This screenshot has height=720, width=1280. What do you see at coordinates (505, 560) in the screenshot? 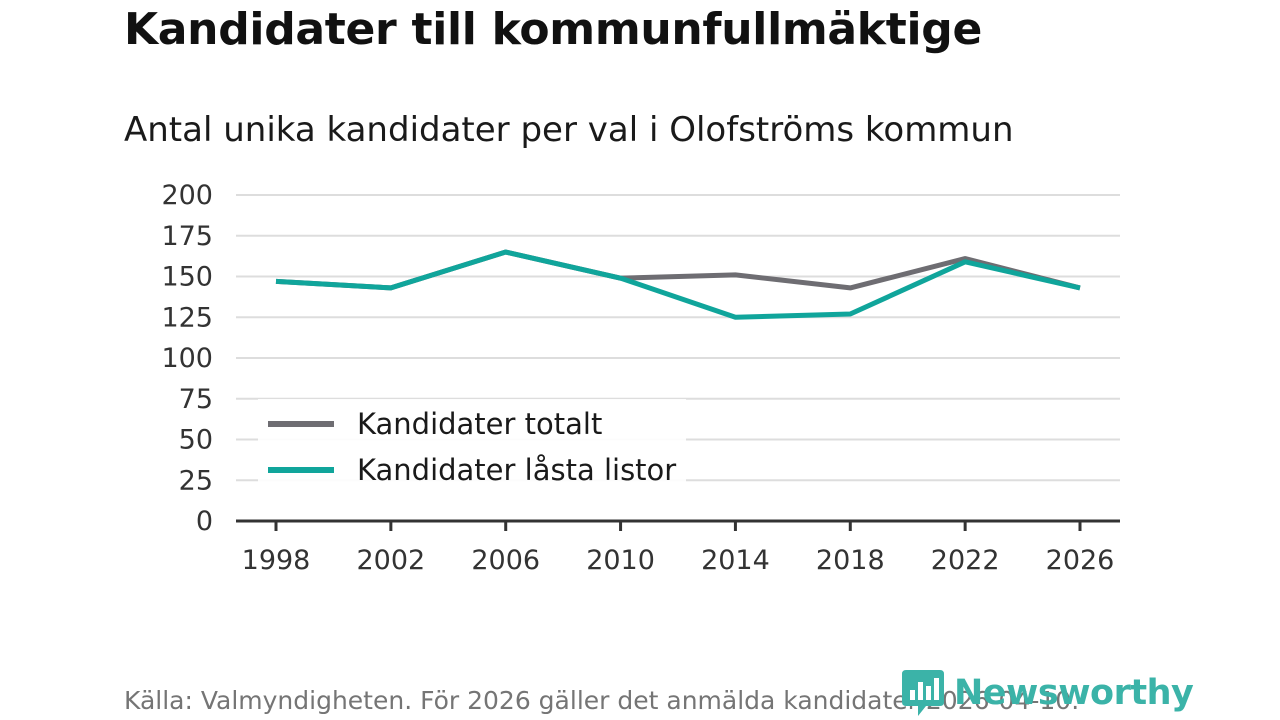
I see `x-tick-label: 2006` at bounding box center [505, 560].